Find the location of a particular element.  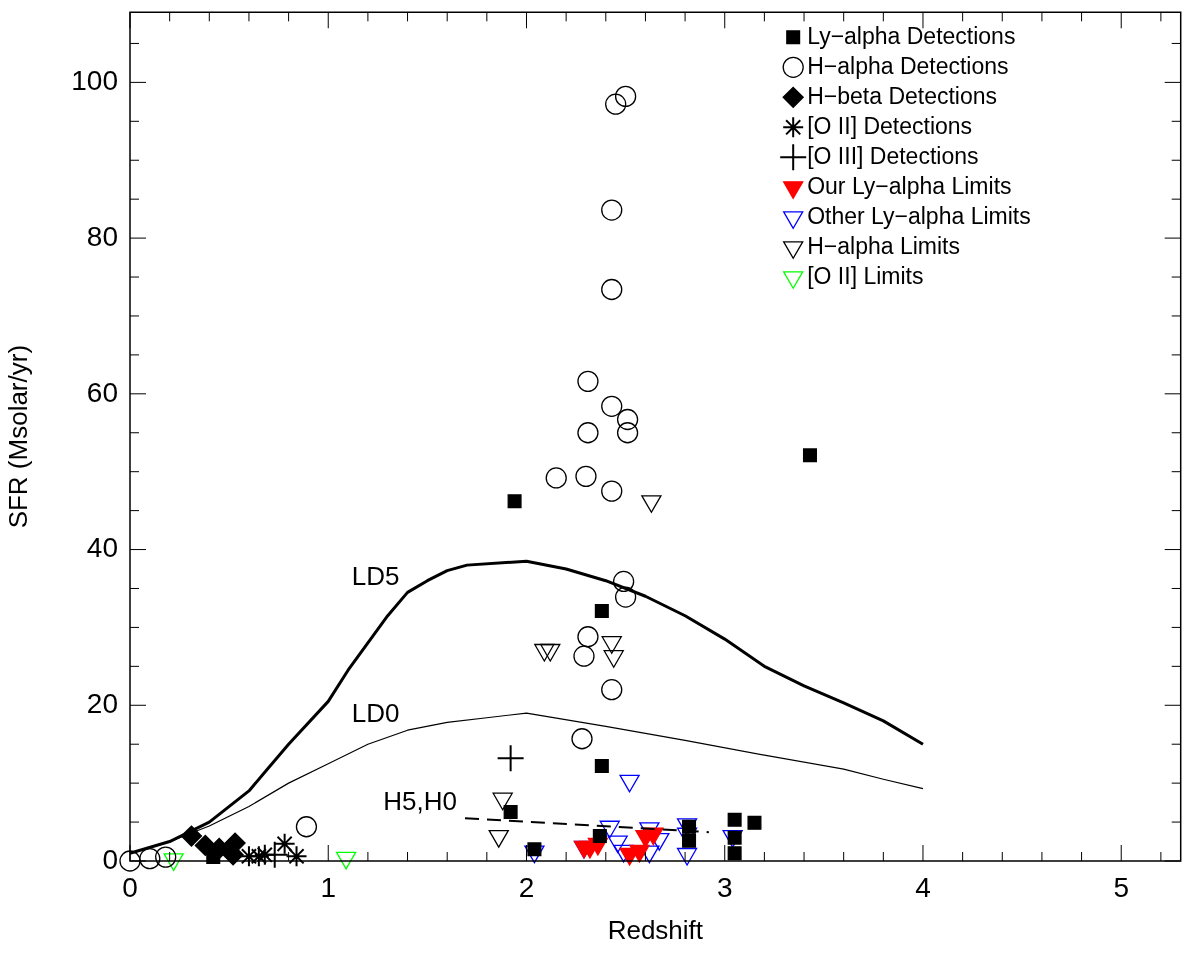

y-tick-label: 60 is located at coordinates (102, 392).